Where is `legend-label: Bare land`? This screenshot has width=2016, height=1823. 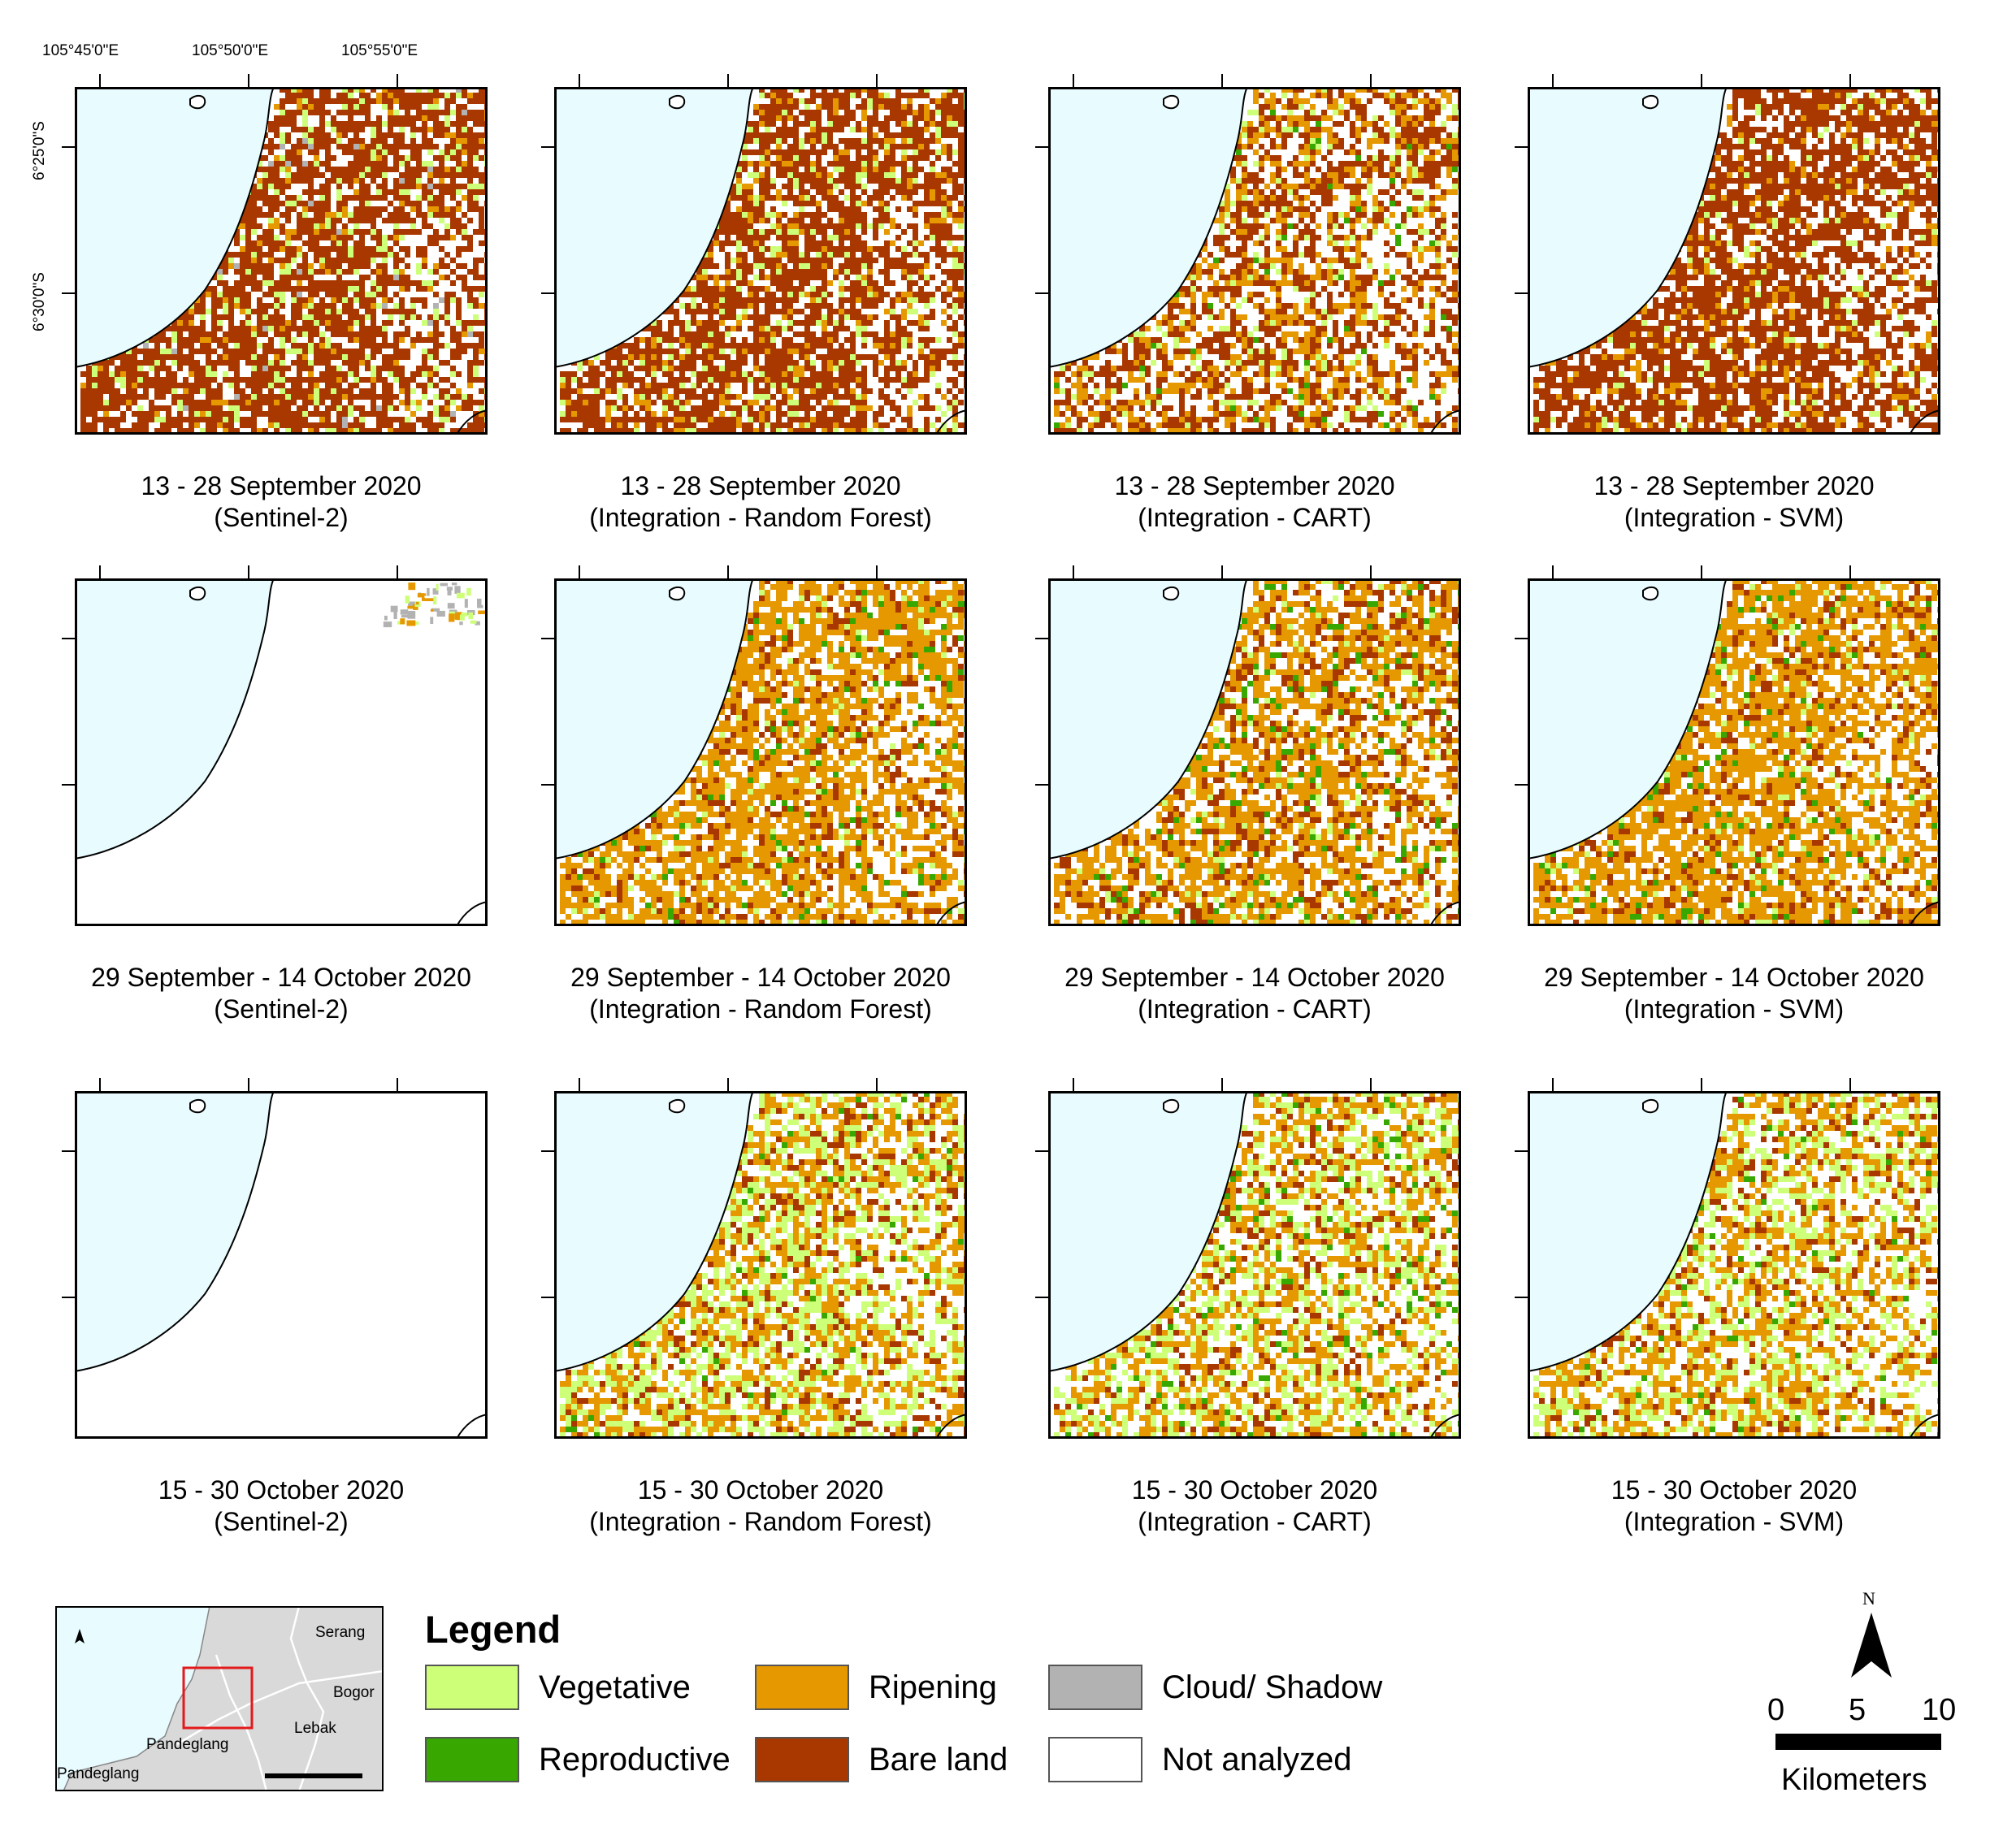
legend-label: Bare land is located at coordinates (938, 1760).